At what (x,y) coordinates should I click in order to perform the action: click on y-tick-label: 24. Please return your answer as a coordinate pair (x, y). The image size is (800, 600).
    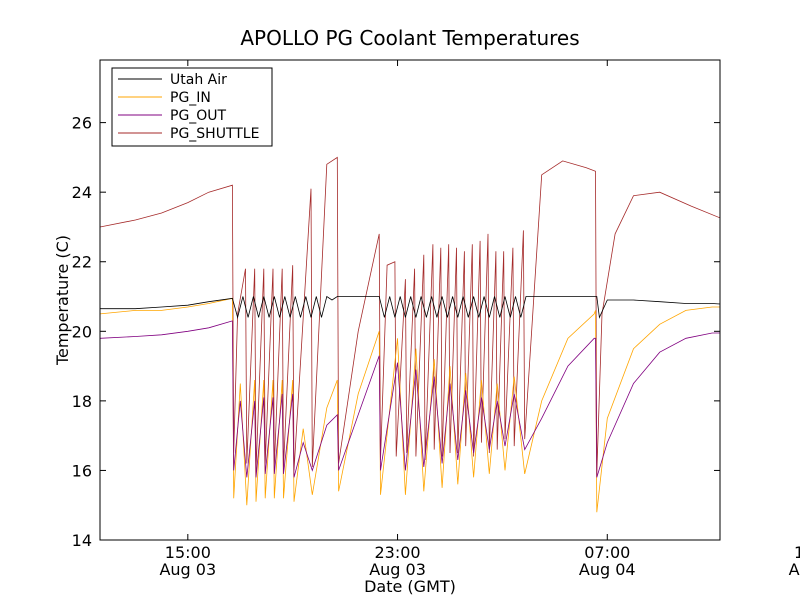
    Looking at the image, I should click on (82, 192).